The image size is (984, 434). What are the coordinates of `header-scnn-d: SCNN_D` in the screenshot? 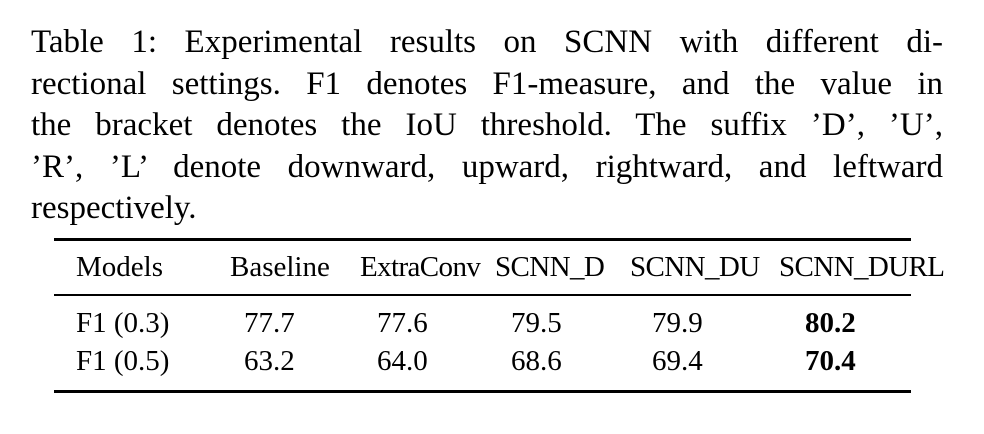 It's located at (550, 267).